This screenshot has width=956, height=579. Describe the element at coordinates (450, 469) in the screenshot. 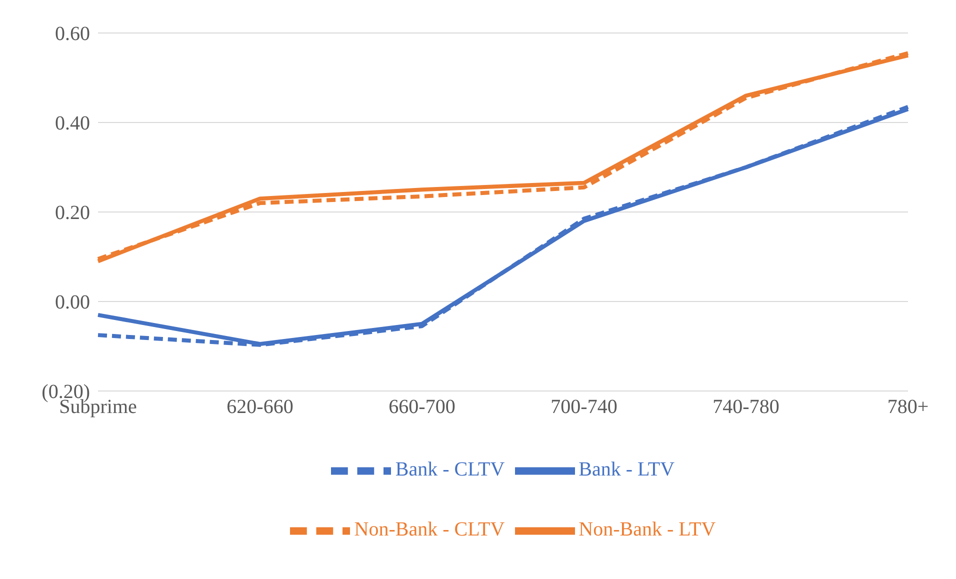

I see `legend-label: Bank - CLTV` at that location.